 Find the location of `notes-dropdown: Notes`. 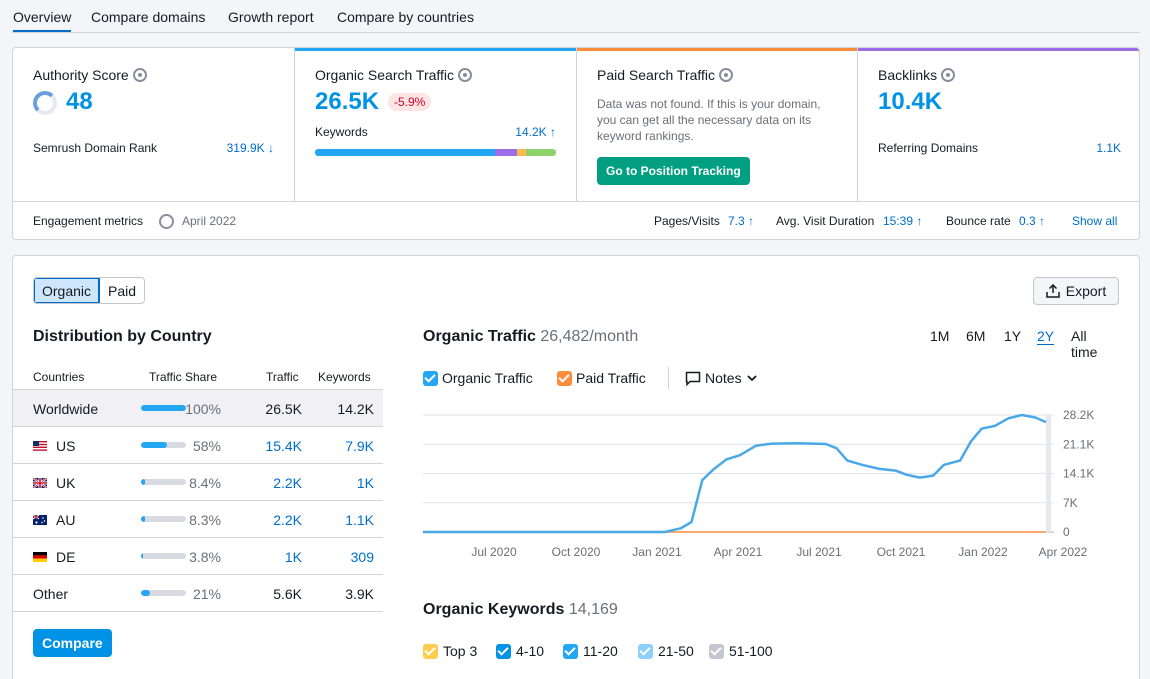

notes-dropdown: Notes is located at coordinates (721, 378).